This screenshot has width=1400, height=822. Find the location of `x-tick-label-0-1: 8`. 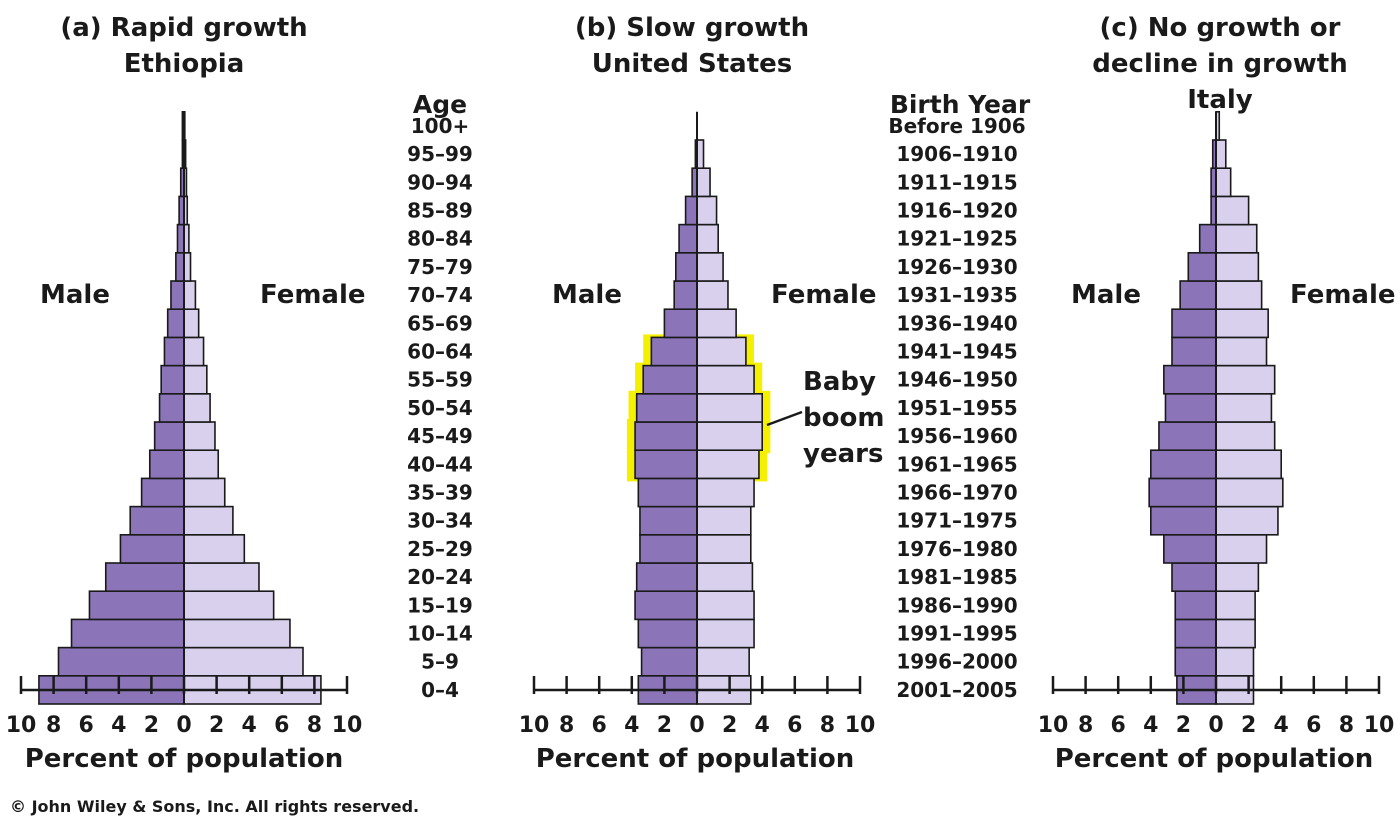

x-tick-label-0-1: 8 is located at coordinates (53, 725).